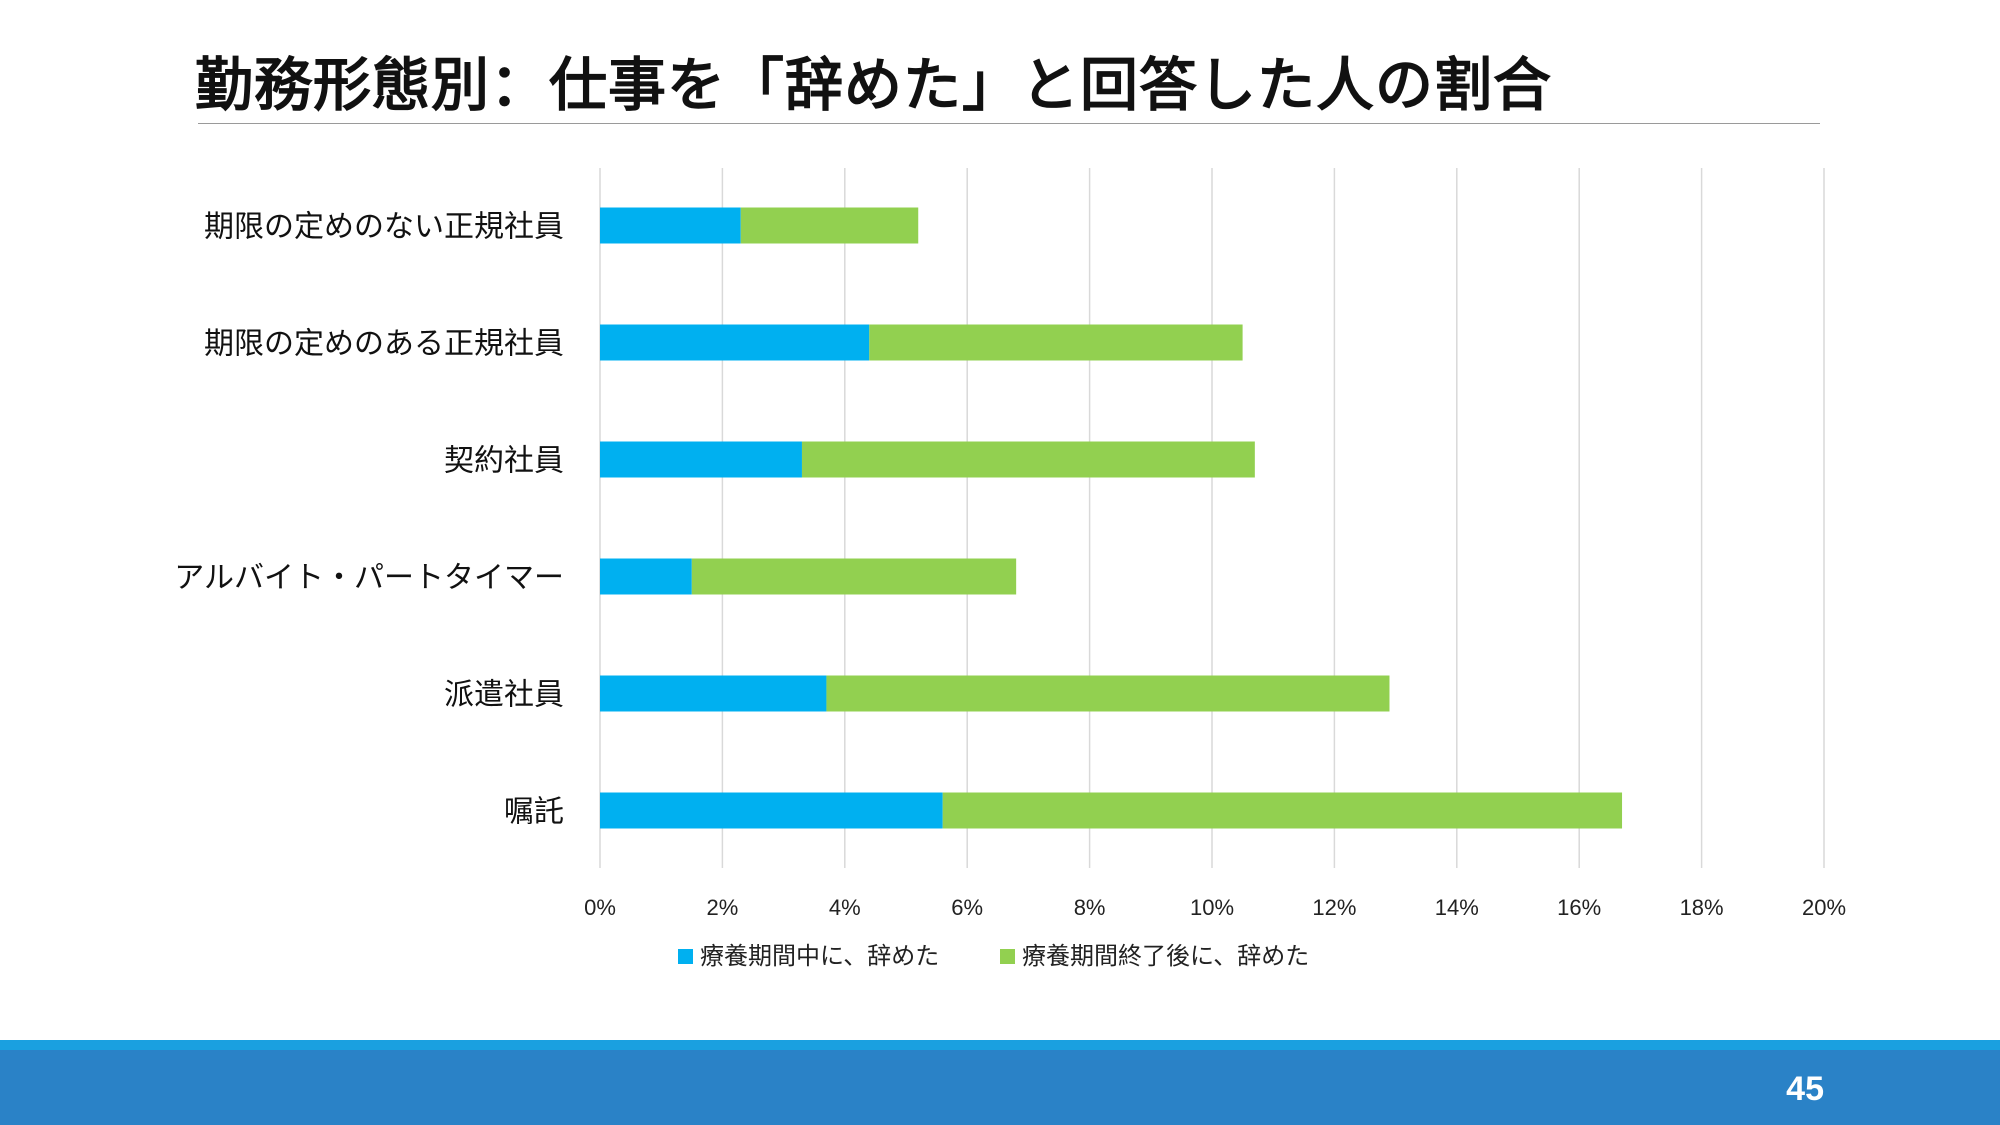 The height and width of the screenshot is (1125, 2000). Describe the element at coordinates (369, 578) in the screenshot. I see `category-label: アルバイト・パートタイマー` at that location.